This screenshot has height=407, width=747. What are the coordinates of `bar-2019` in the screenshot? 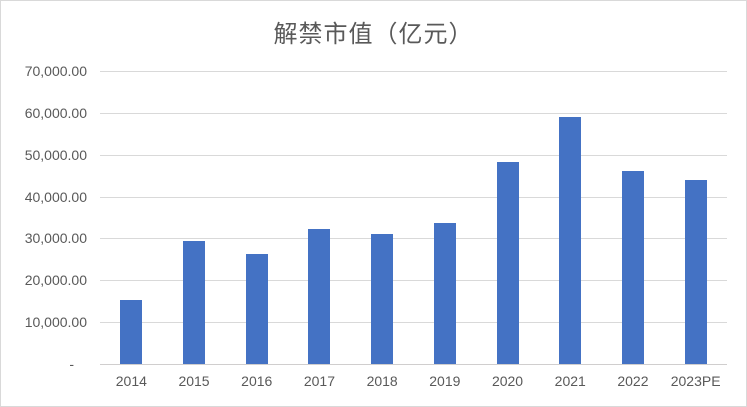 It's located at (444, 293).